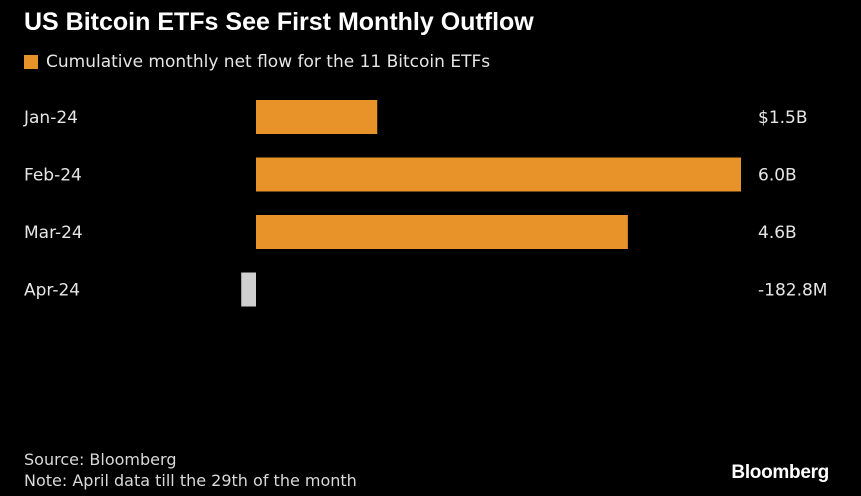  What do you see at coordinates (777, 233) in the screenshot?
I see `value-label-mar-24: 4.6B` at bounding box center [777, 233].